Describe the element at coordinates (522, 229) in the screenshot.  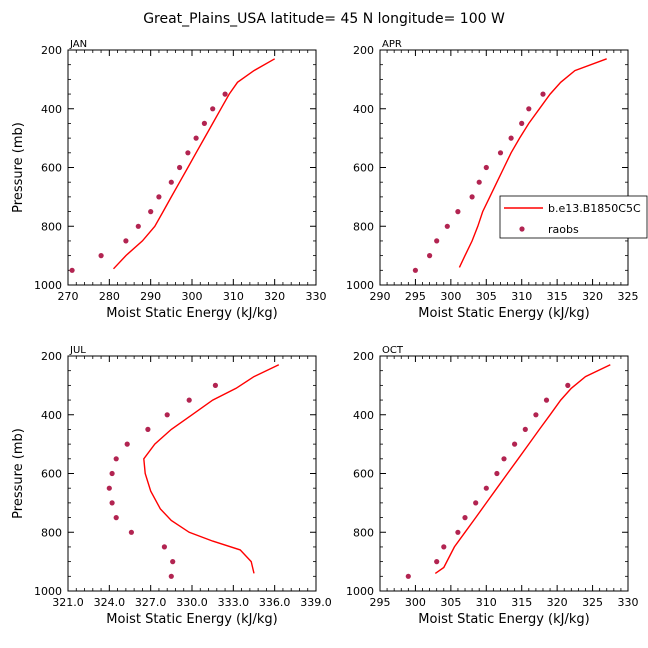
I see `legend-obs-marker` at that location.